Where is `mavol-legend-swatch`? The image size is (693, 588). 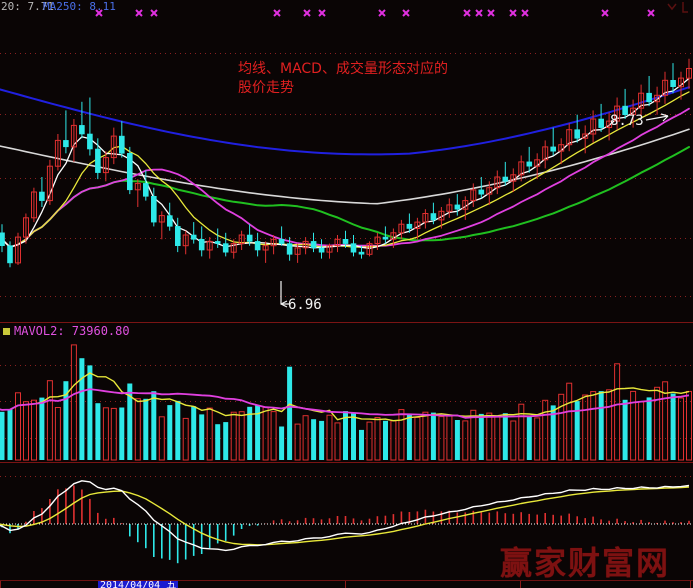
mavol-legend-swatch is located at coordinates (6, 331).